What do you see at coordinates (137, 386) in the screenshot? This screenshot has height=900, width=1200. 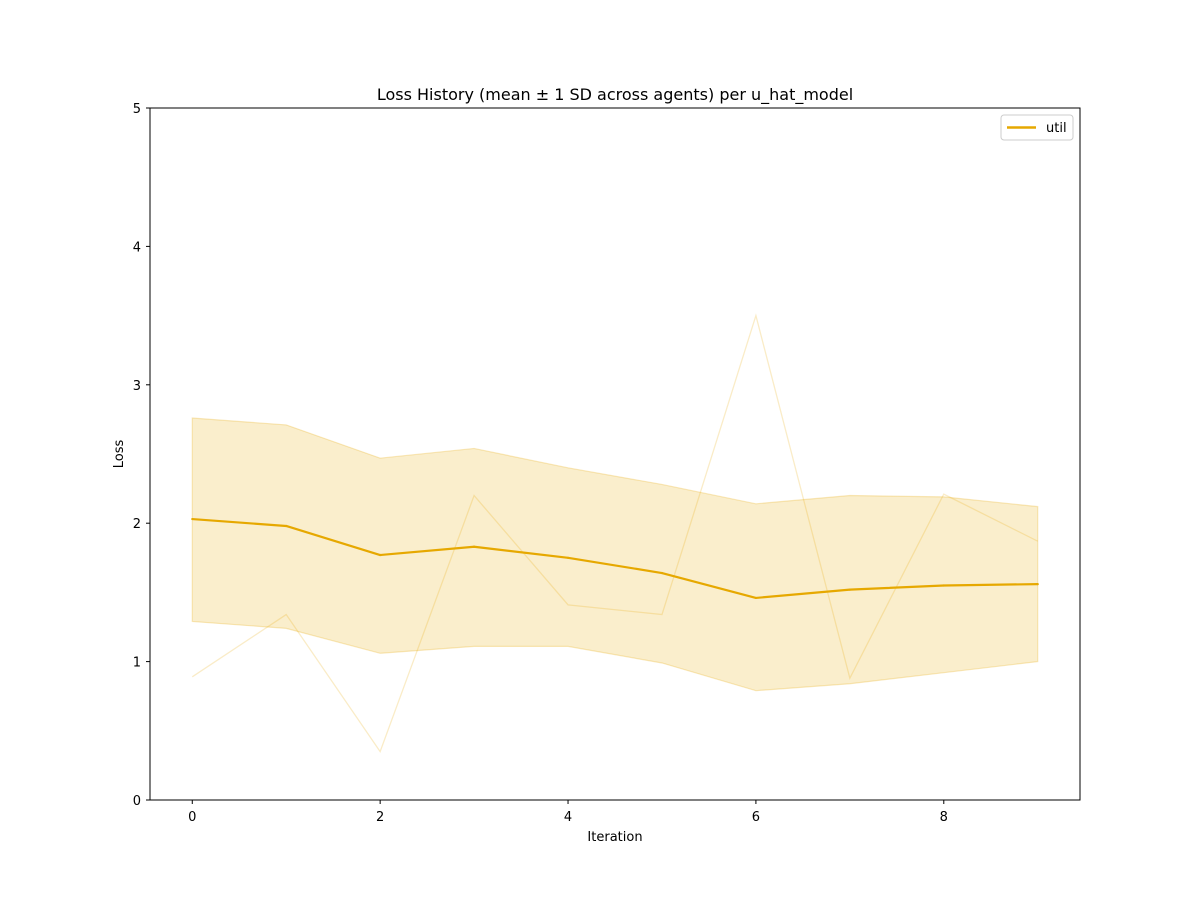 I see `y-tick-label-3: 3` at bounding box center [137, 386].